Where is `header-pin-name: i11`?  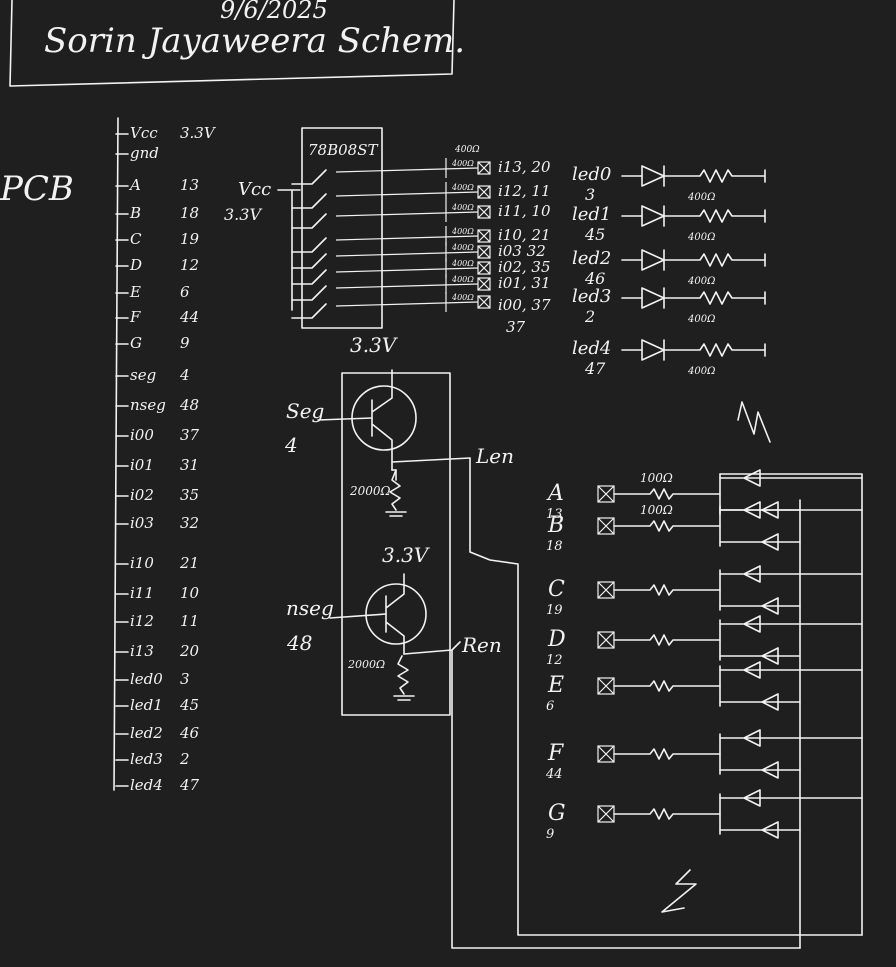 header-pin-name: i11 is located at coordinates (142, 593).